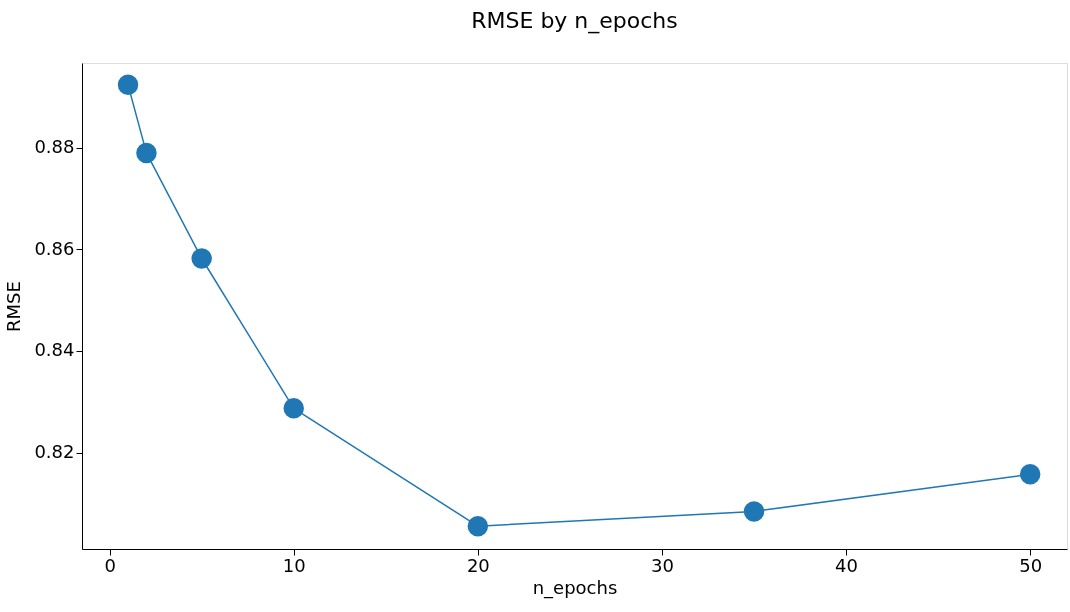 This screenshot has height=612, width=1070. What do you see at coordinates (662, 565) in the screenshot?
I see `x-tick-label: 30` at bounding box center [662, 565].